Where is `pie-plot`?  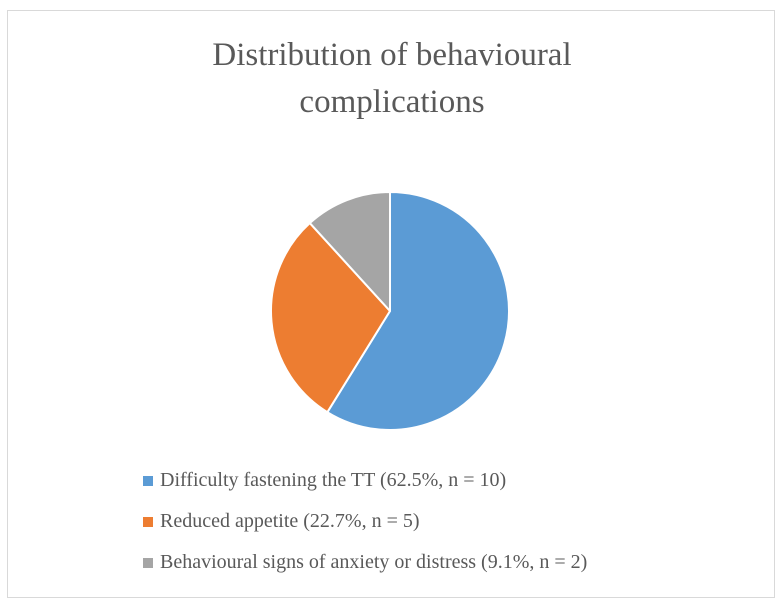 pie-plot is located at coordinates (390, 311).